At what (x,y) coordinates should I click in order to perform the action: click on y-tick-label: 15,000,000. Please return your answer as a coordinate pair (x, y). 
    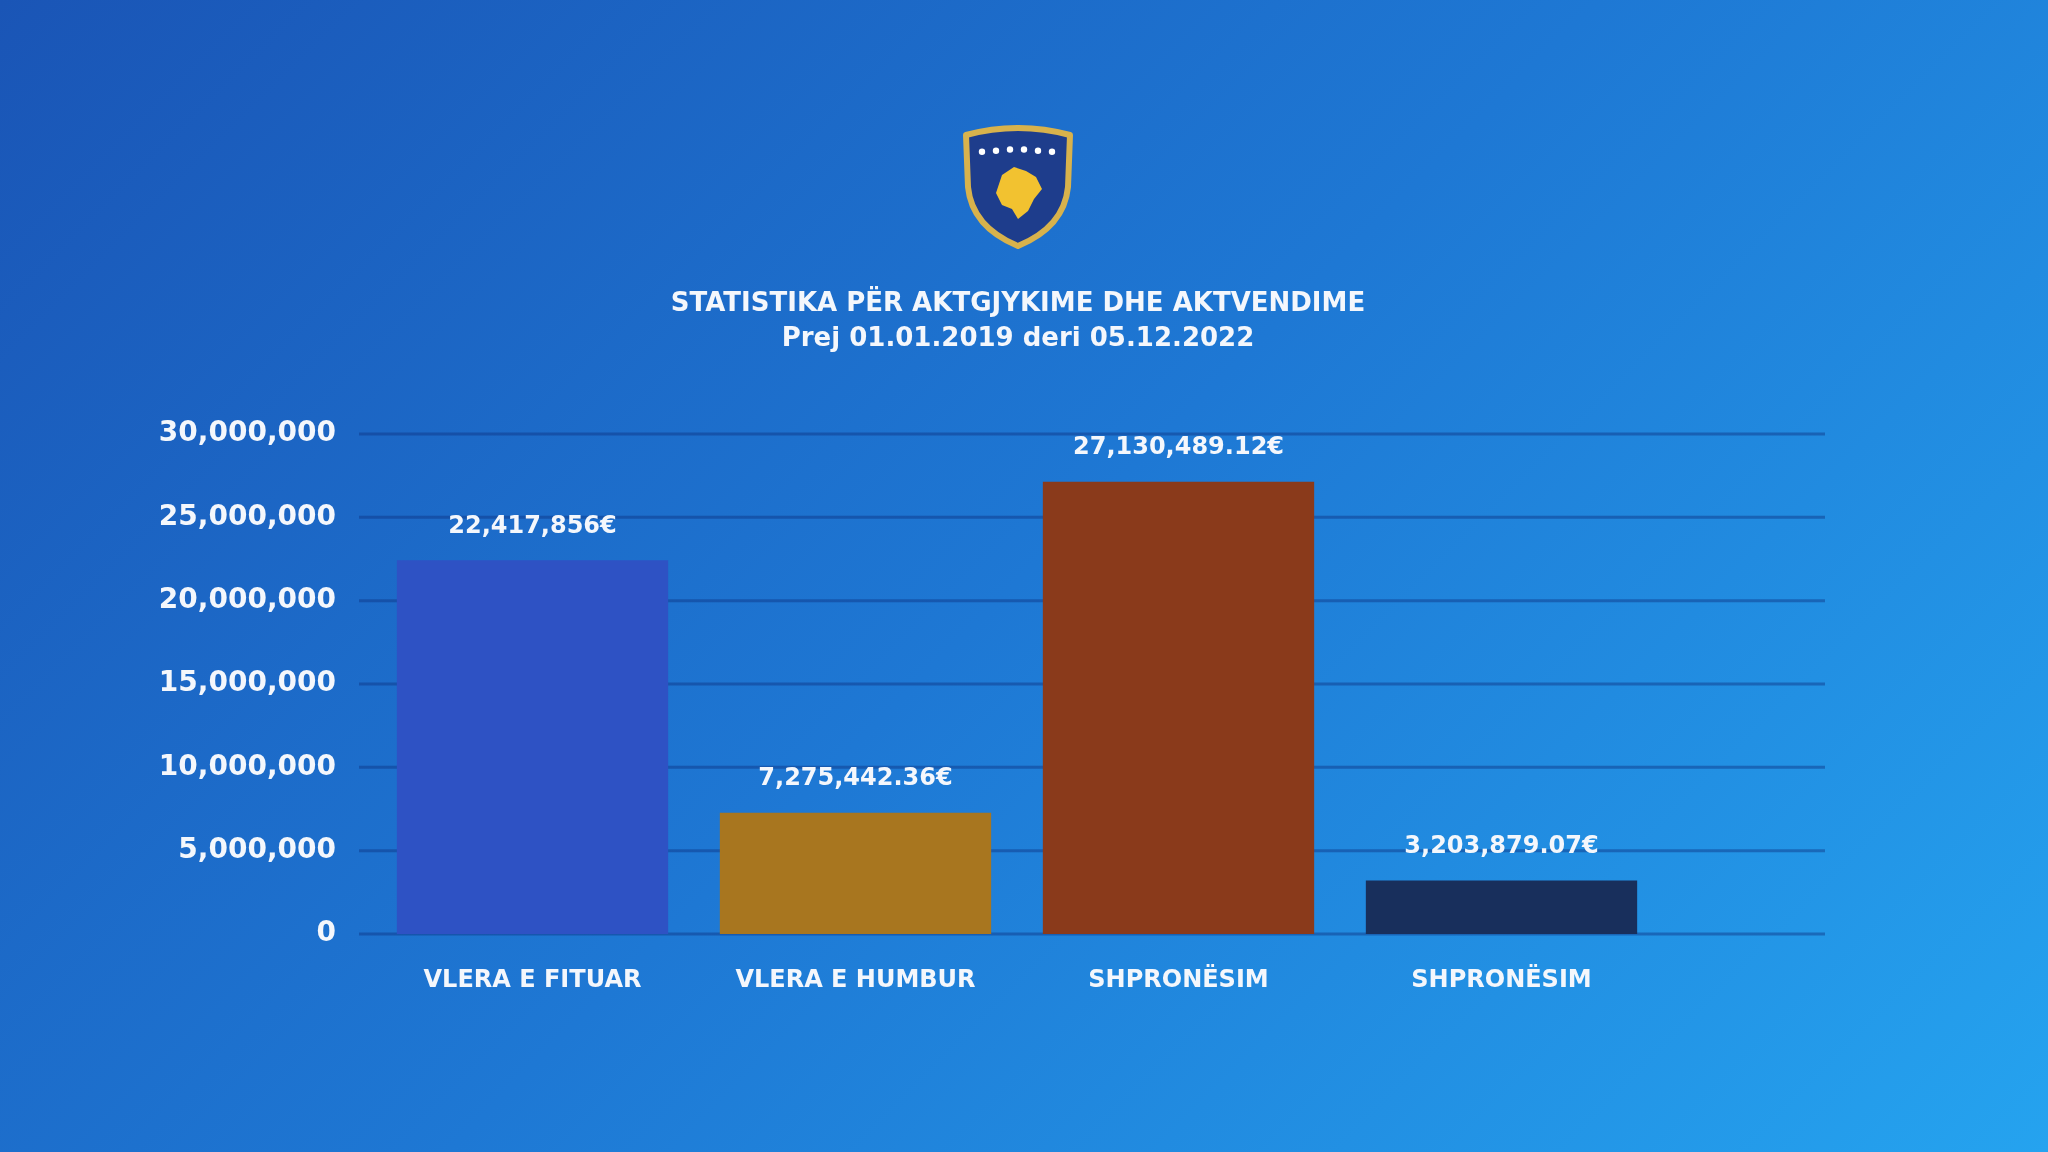
    Looking at the image, I should click on (247, 682).